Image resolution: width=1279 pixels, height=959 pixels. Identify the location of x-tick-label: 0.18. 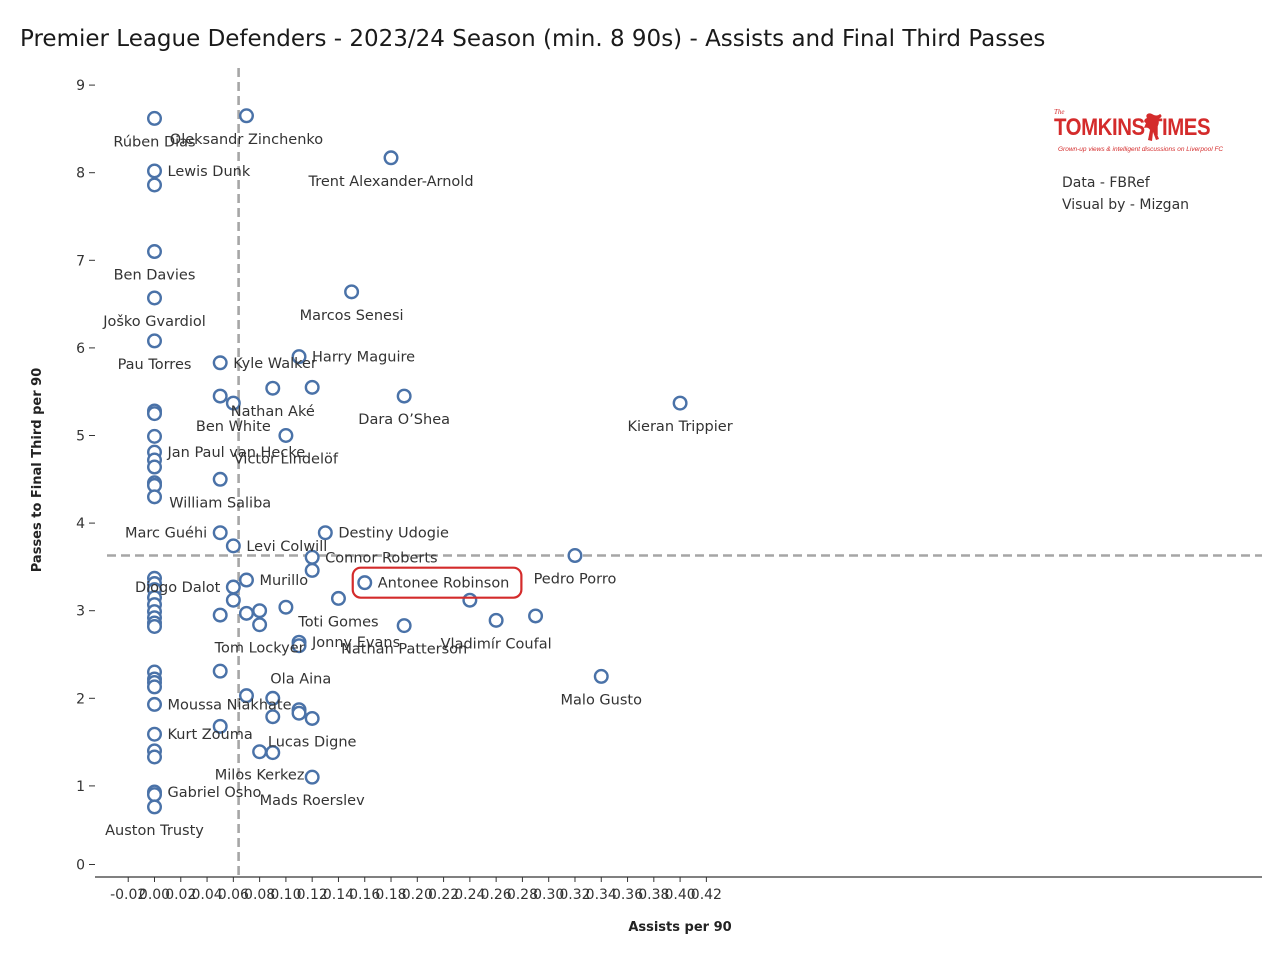
(390, 895).